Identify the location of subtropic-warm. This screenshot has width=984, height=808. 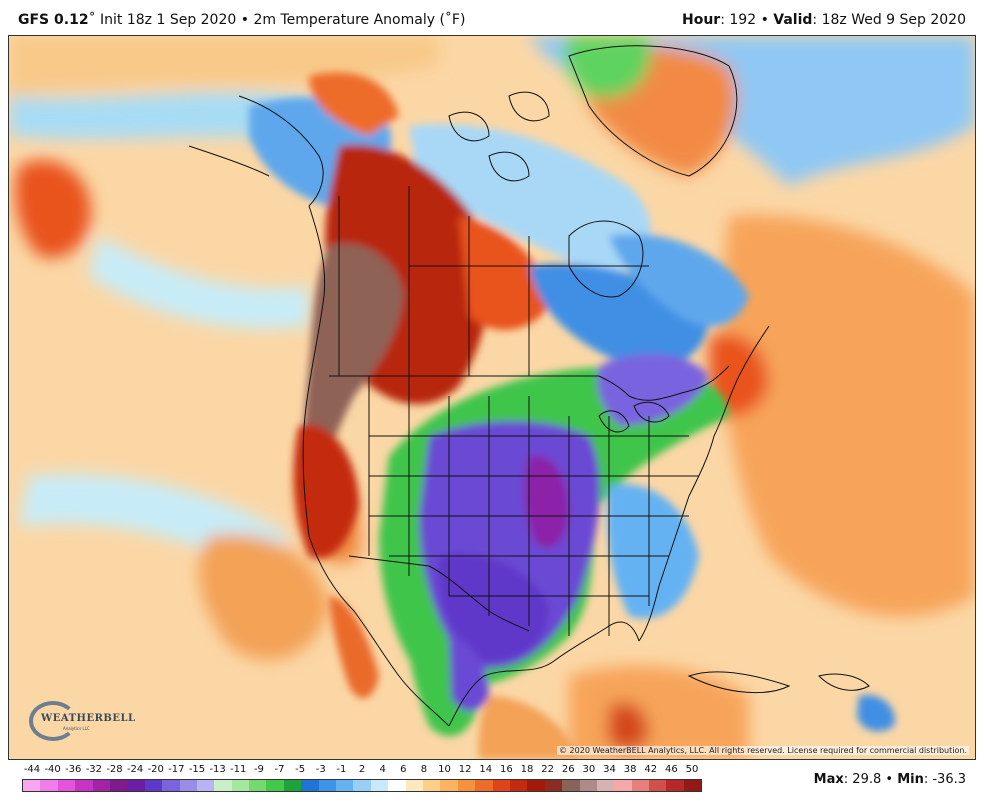
(263, 597).